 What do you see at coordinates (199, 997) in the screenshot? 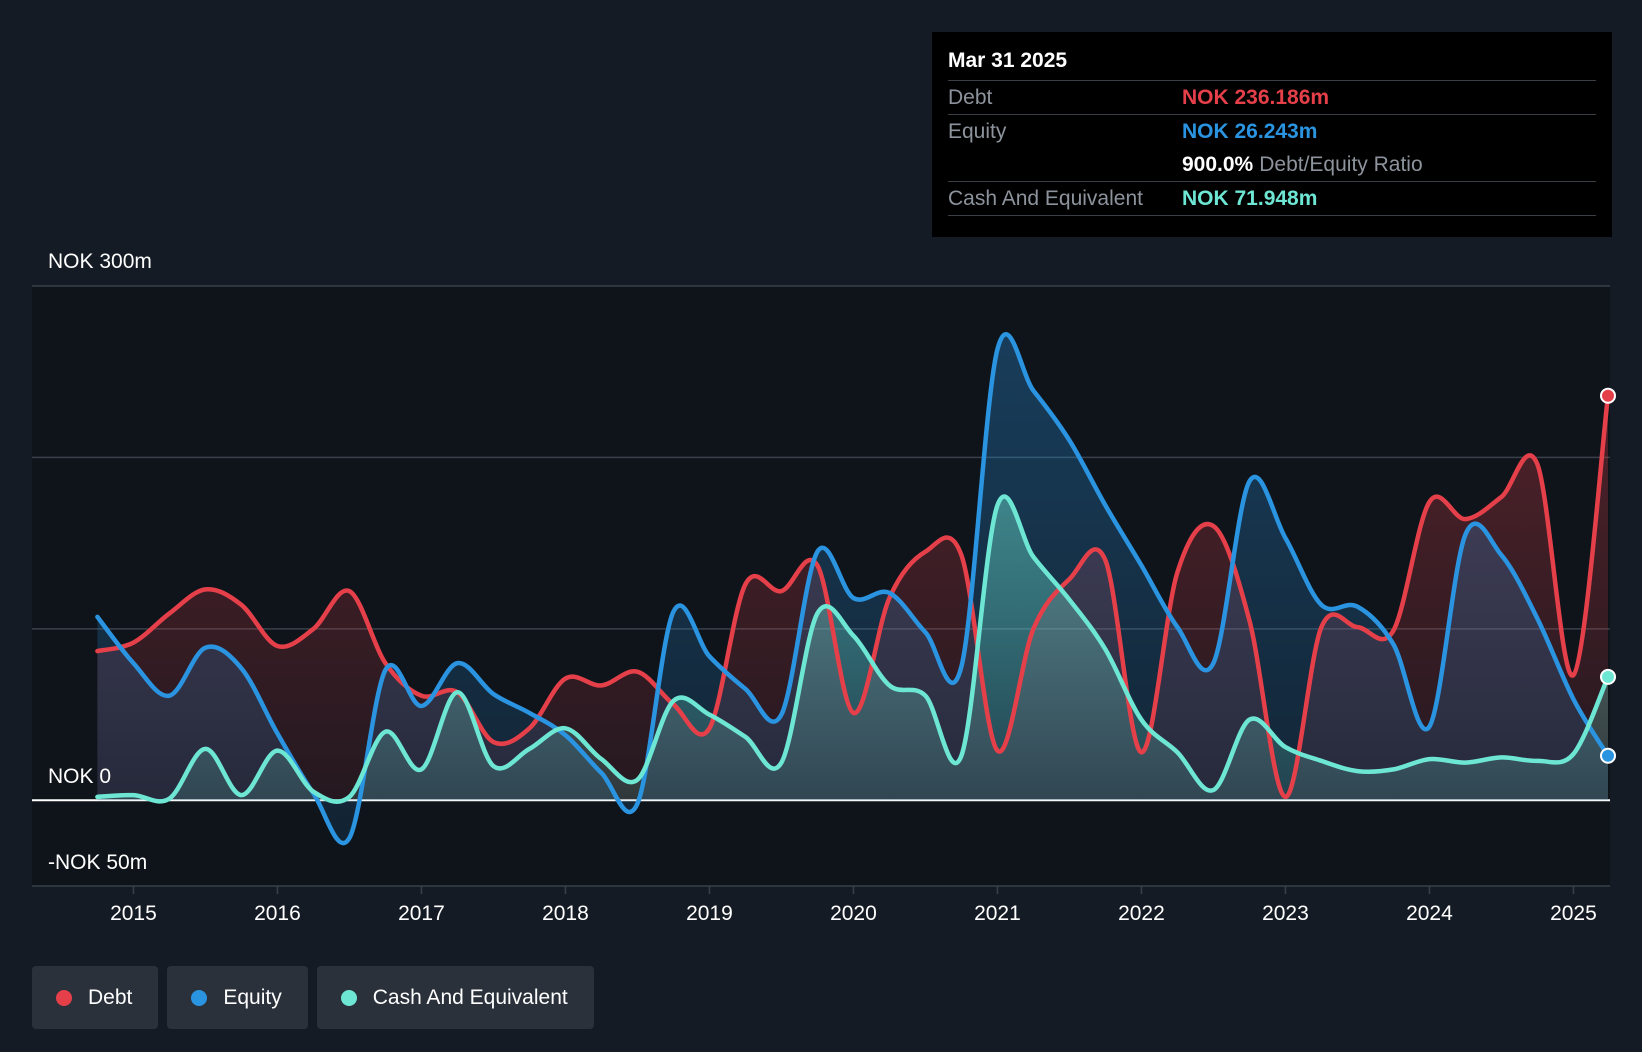
I see `equity-dot-icon` at bounding box center [199, 997].